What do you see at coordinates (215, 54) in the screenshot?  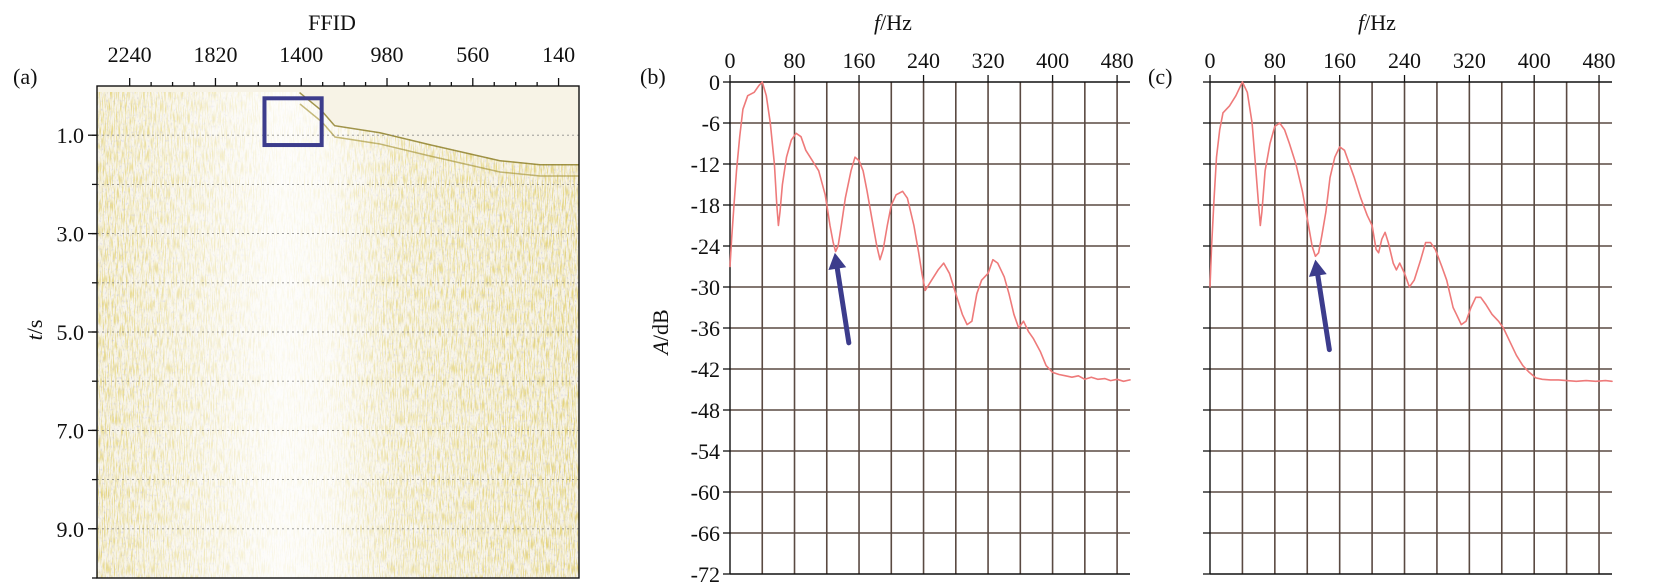 I see `x-tick-label: 1820` at bounding box center [215, 54].